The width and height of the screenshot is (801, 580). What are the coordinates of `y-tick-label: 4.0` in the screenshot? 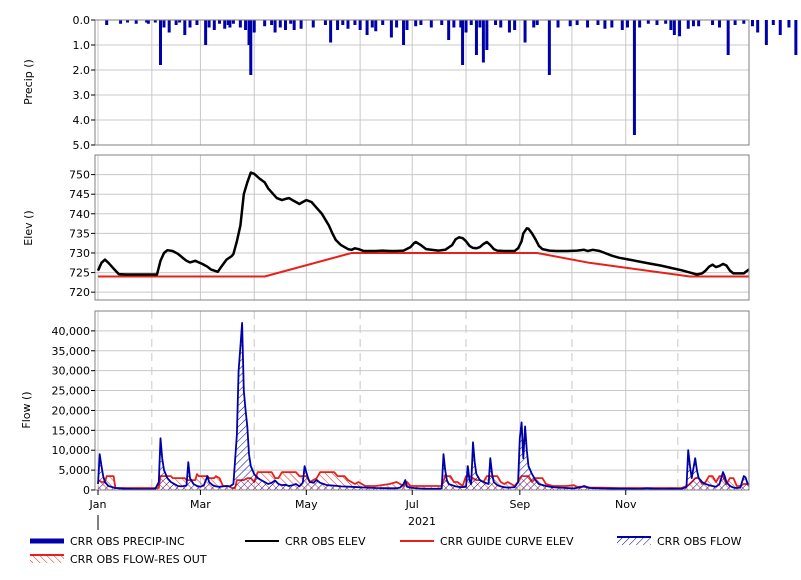 It's located at (82, 120).